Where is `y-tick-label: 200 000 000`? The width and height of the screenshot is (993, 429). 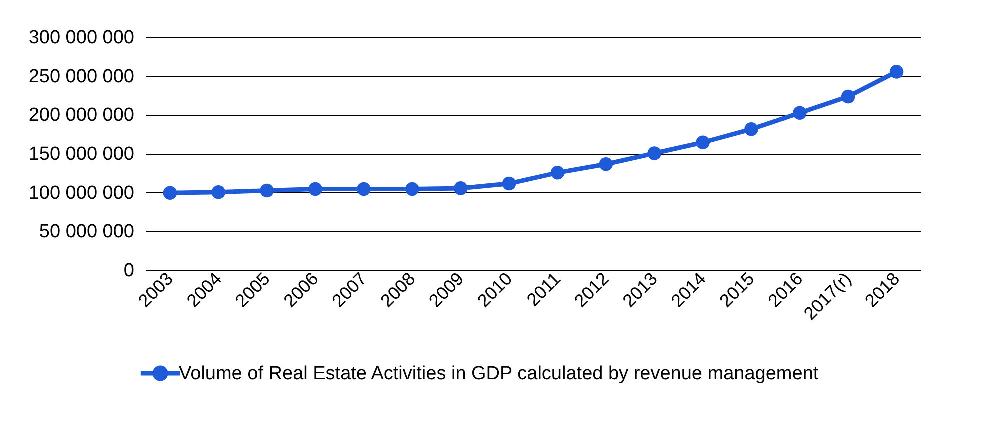
y-tick-label: 200 000 000 is located at coordinates (81, 115).